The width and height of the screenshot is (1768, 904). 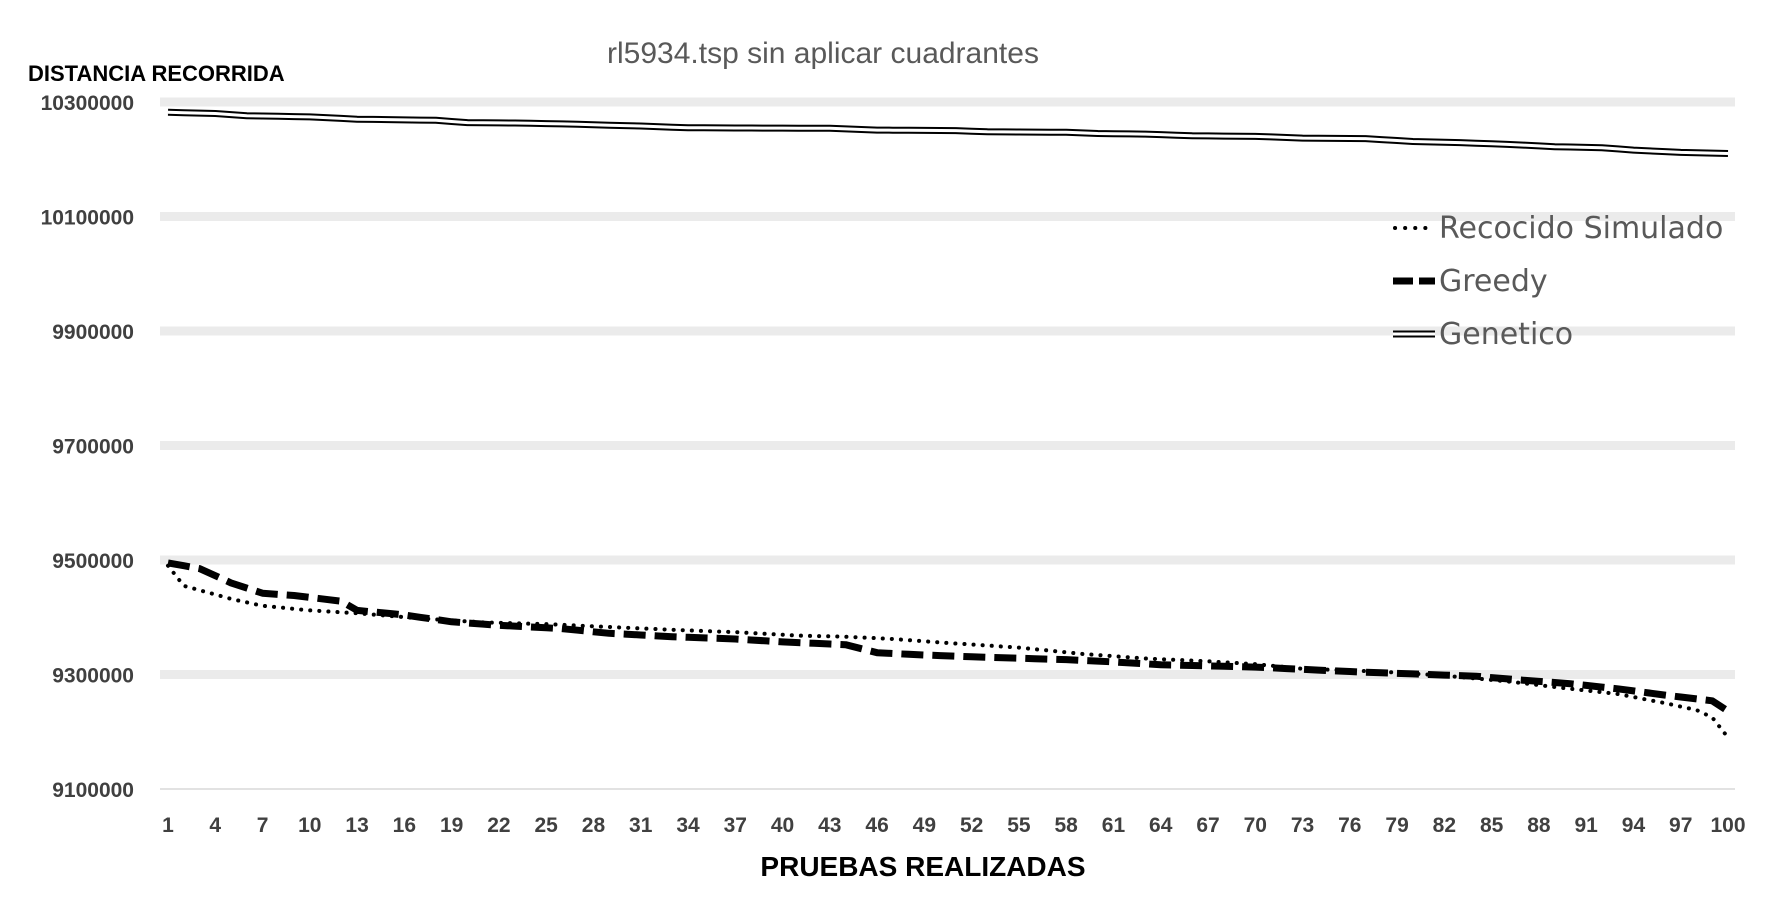 I want to click on x-tick-label: 70, so click(x=1255, y=825).